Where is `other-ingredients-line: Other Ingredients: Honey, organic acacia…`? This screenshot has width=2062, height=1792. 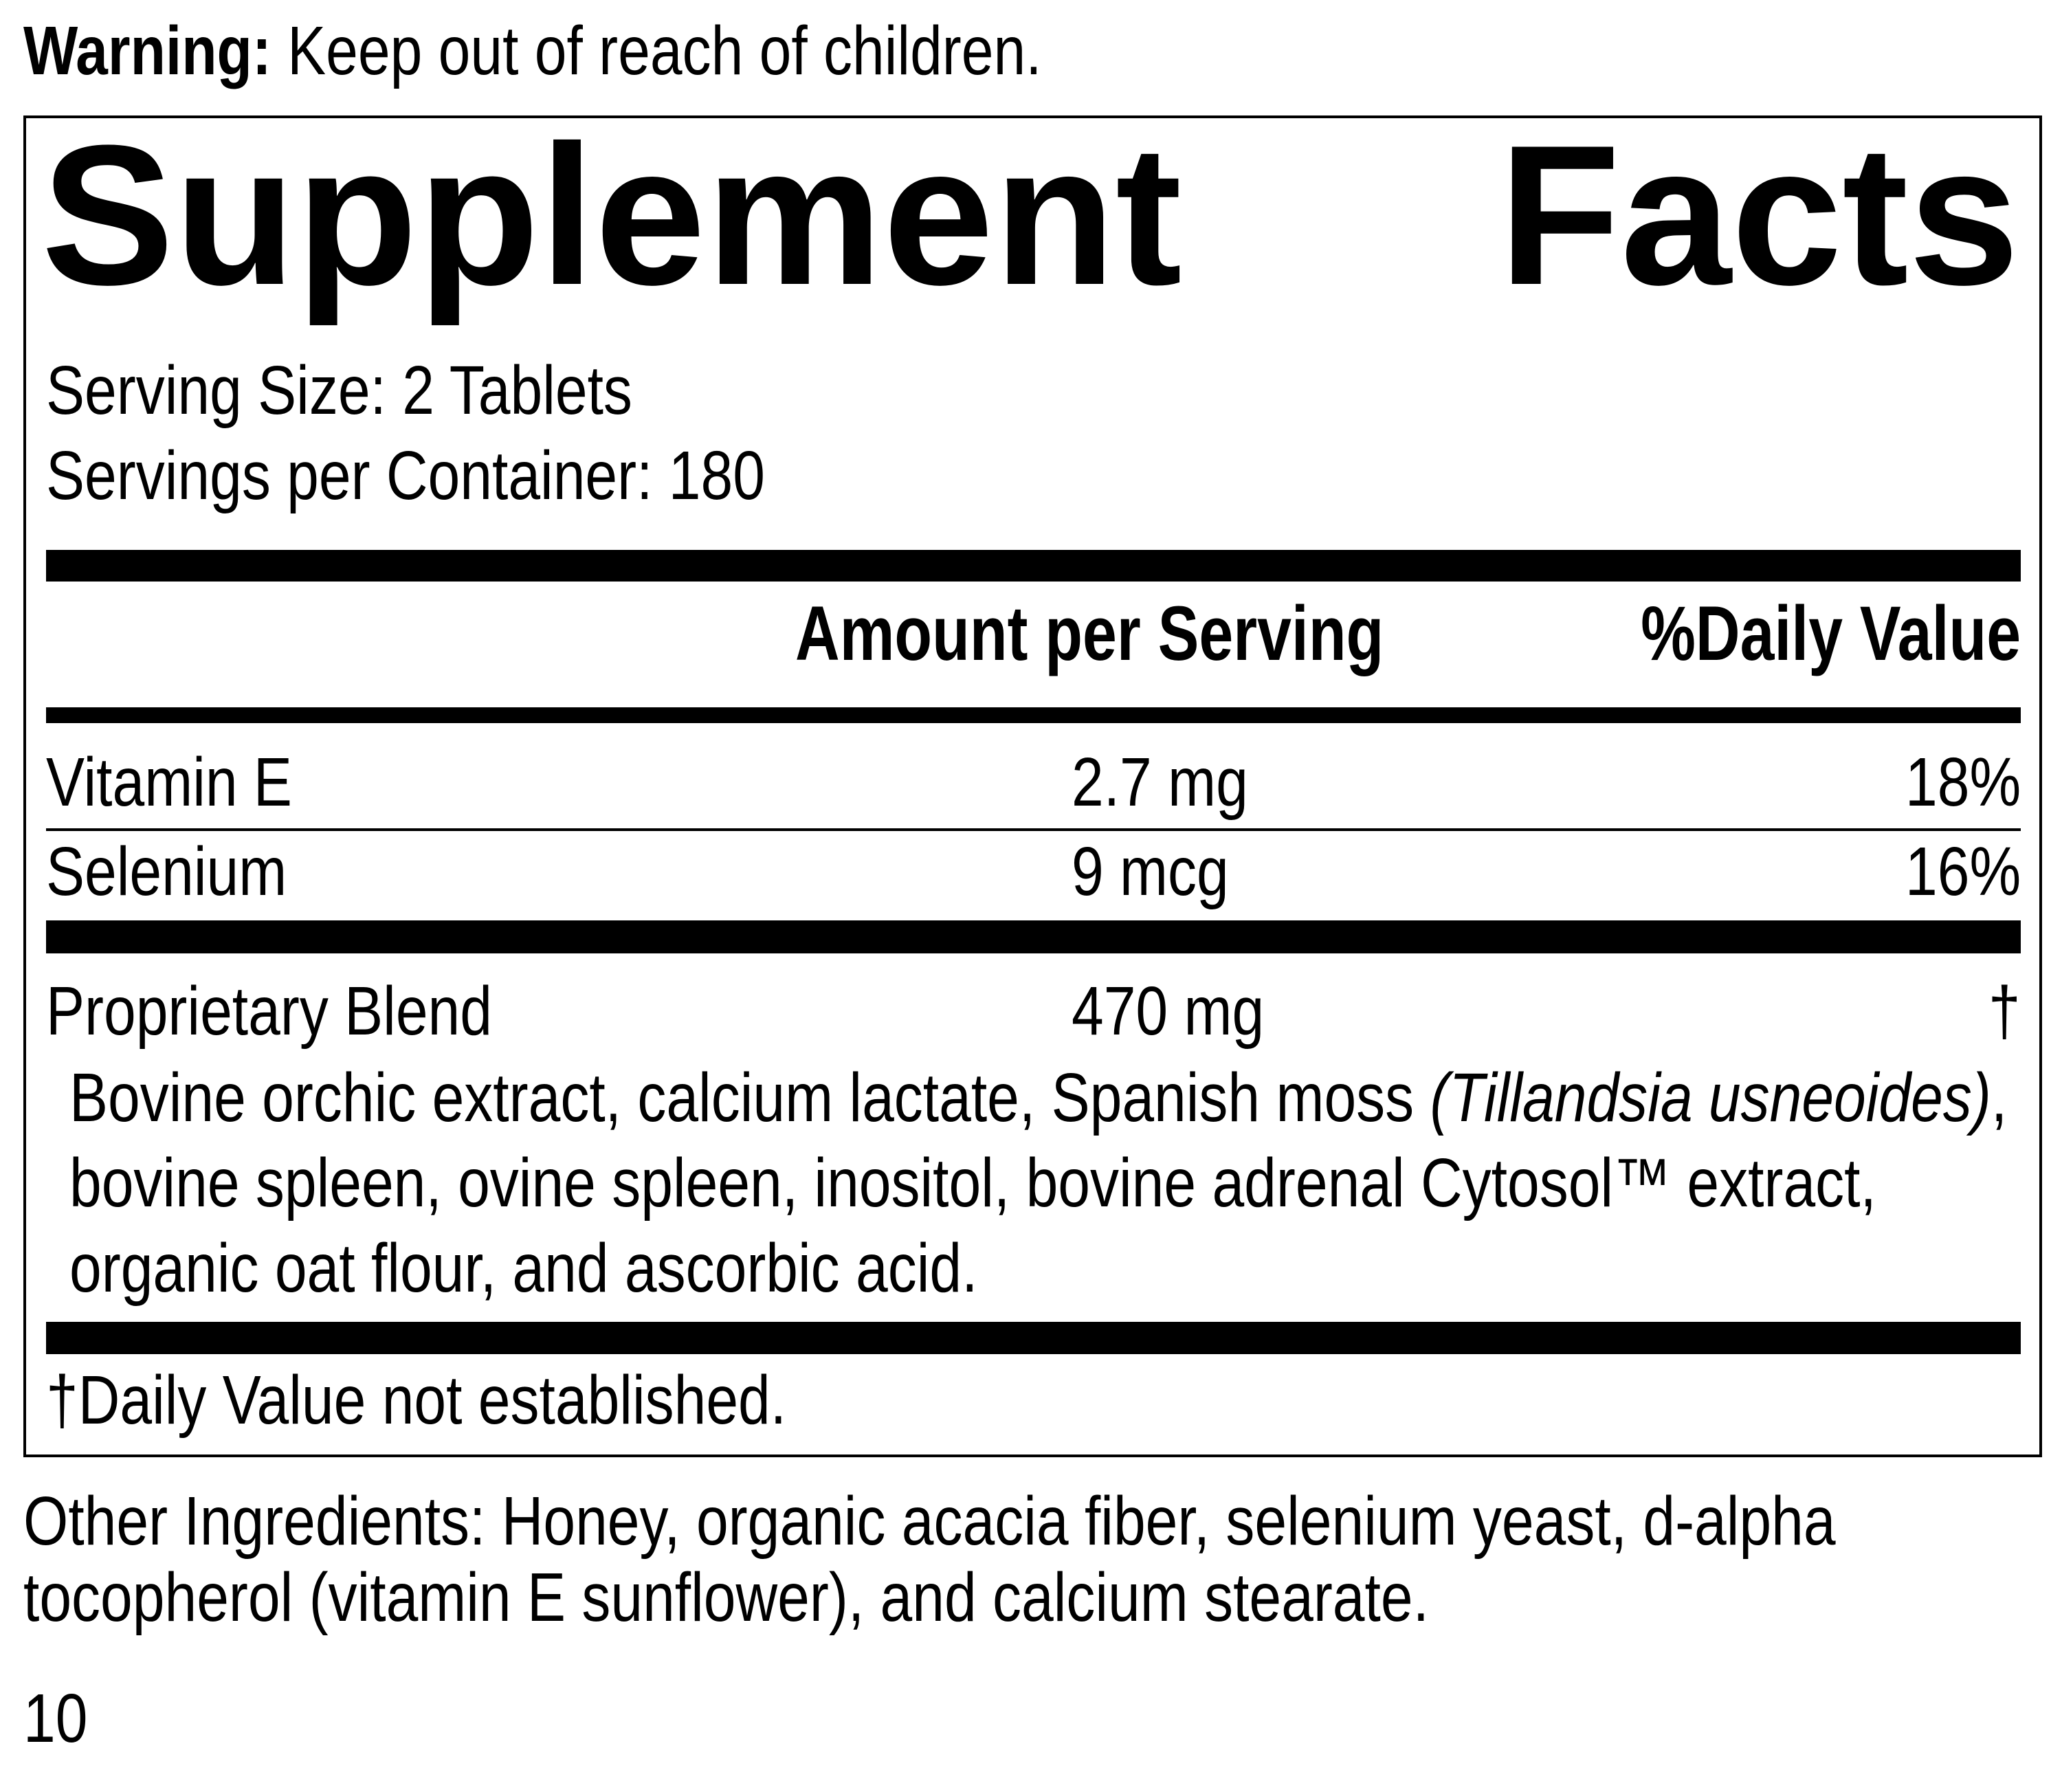 other-ingredients-line: Other Ingredients: Honey, organic acacia… is located at coordinates (929, 1521).